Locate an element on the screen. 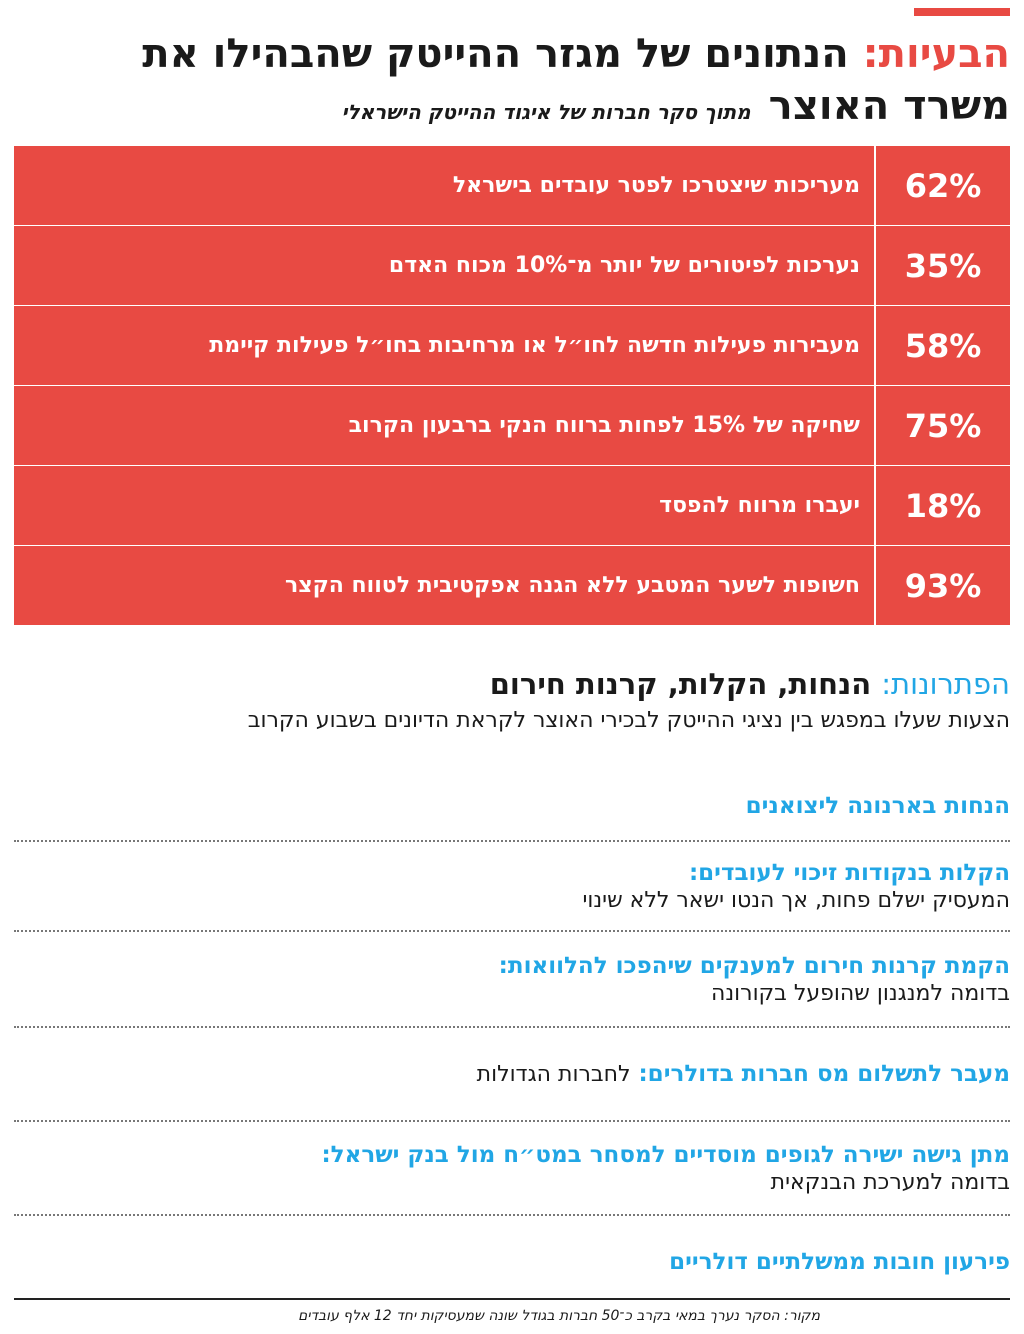  problem-percent: 93% is located at coordinates (942, 585).